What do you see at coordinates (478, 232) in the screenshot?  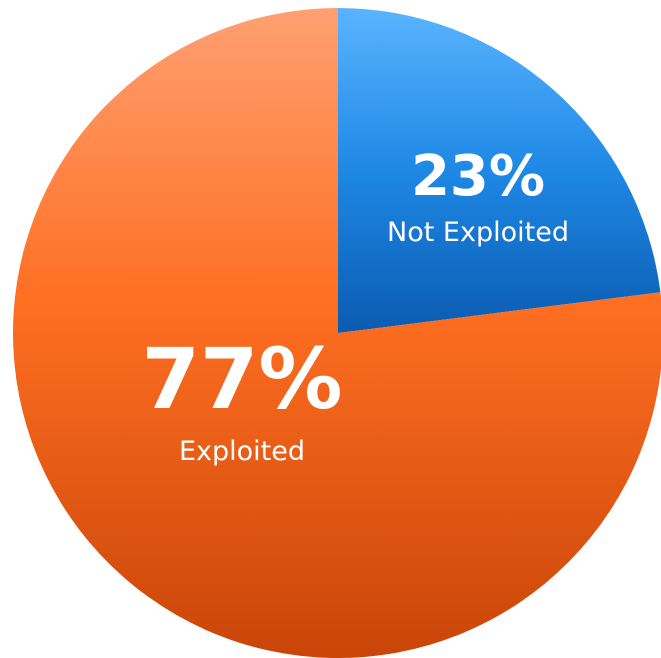 I see `data-label-not-exploited-name: Not Exploited` at bounding box center [478, 232].